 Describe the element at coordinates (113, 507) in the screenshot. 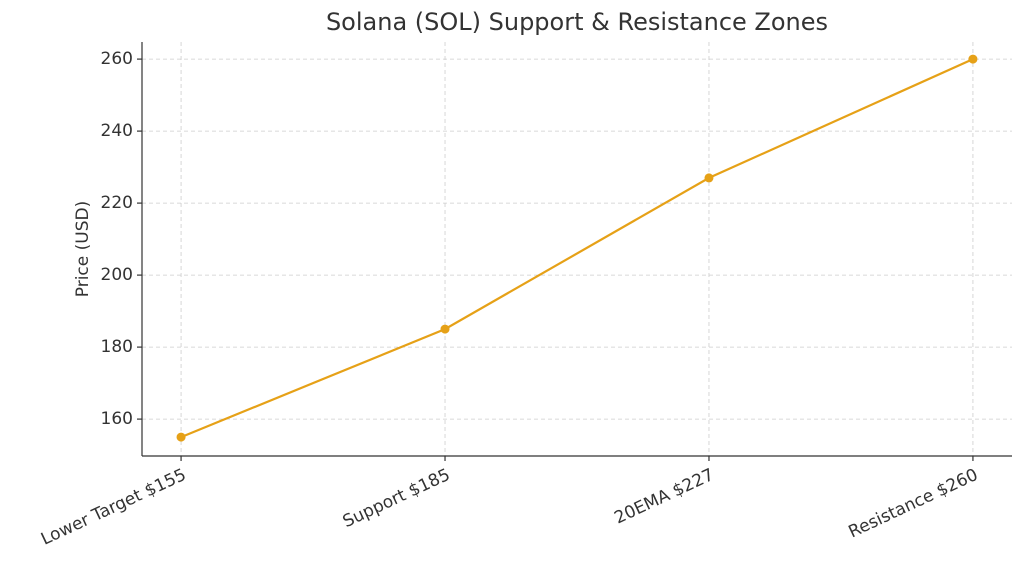

I see `x-tick-label: Lower Target $155` at that location.